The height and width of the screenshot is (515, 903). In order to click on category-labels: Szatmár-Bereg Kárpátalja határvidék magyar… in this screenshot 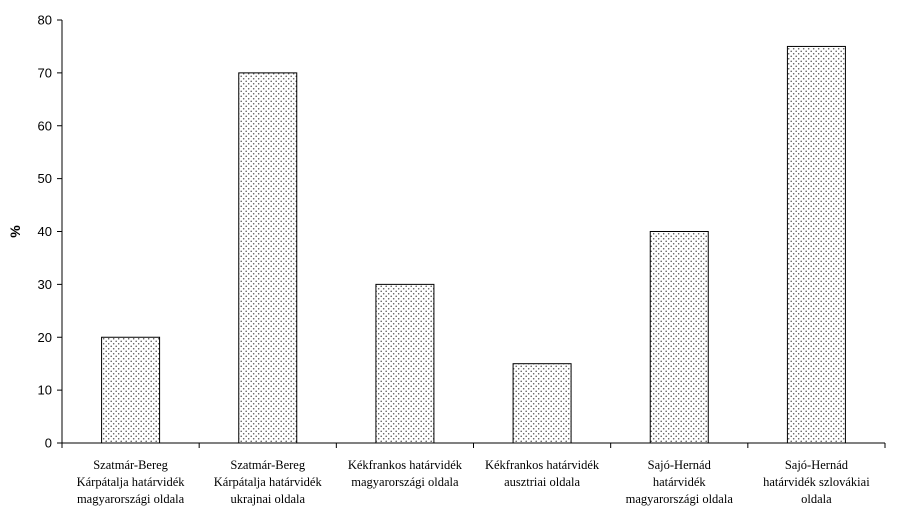, I will do `click(474, 482)`.